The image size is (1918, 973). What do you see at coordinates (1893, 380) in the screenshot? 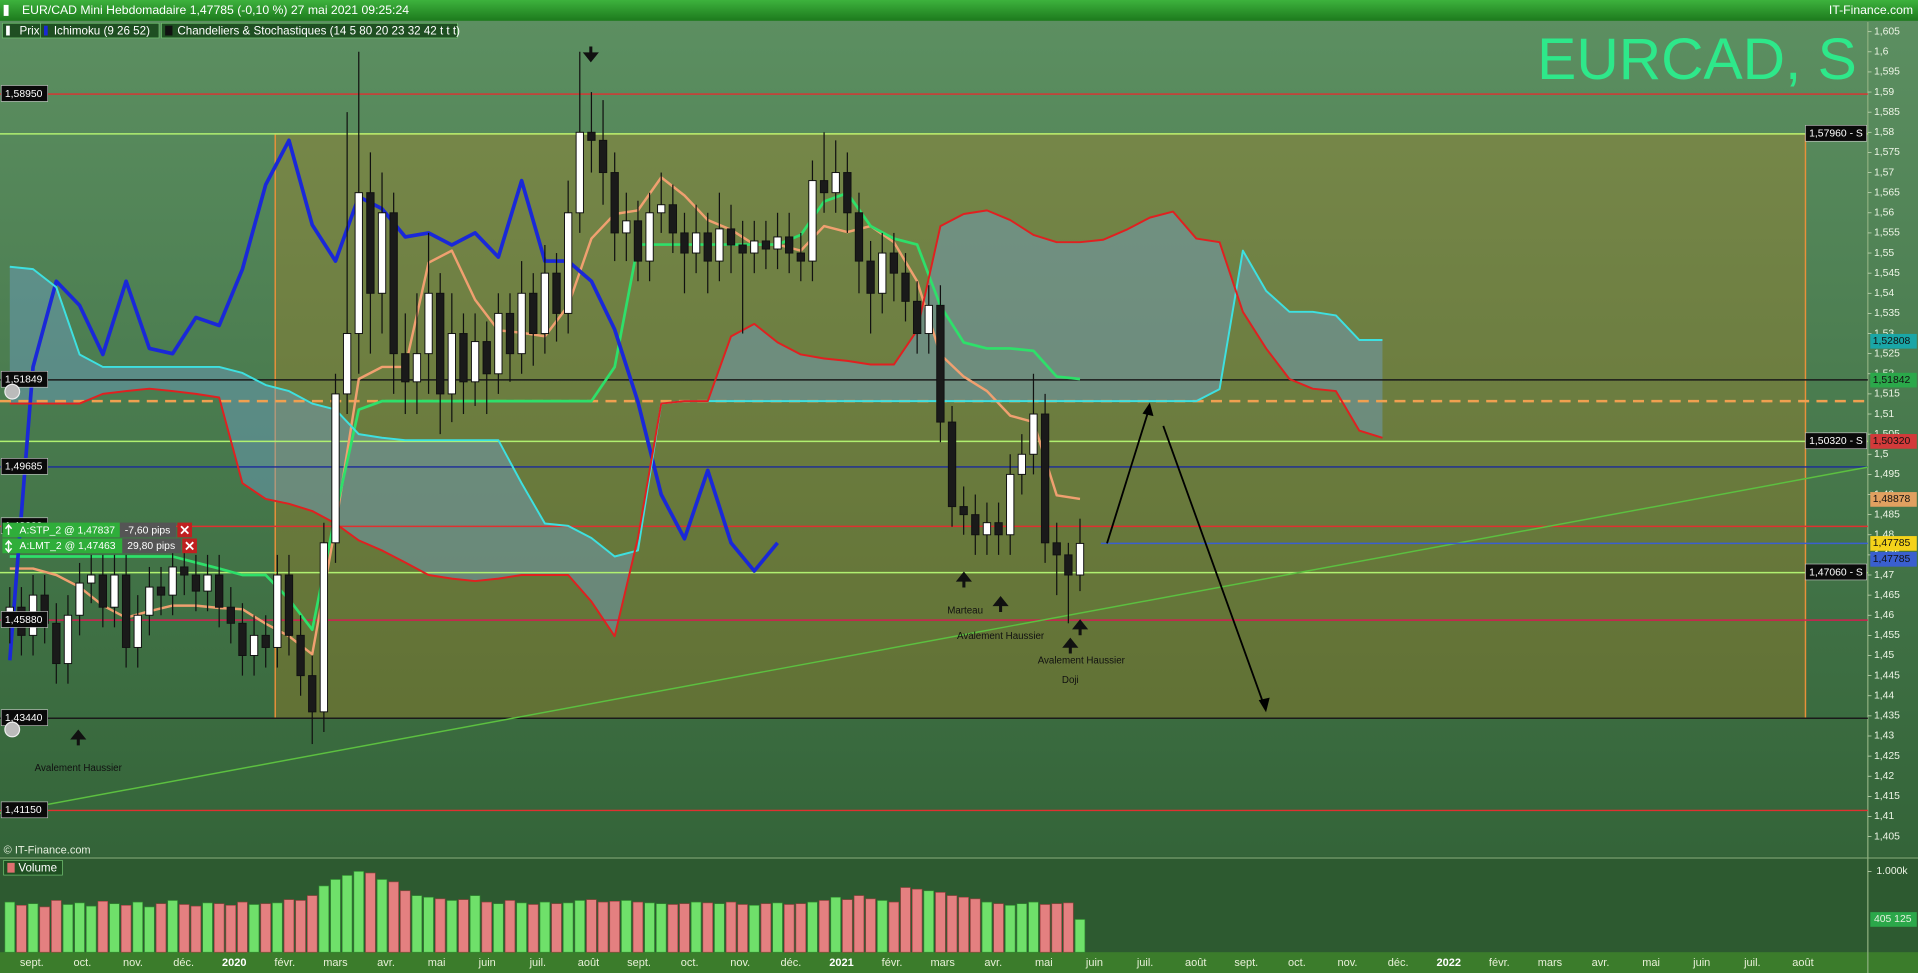
I see `price-marker-bg` at bounding box center [1893, 380].